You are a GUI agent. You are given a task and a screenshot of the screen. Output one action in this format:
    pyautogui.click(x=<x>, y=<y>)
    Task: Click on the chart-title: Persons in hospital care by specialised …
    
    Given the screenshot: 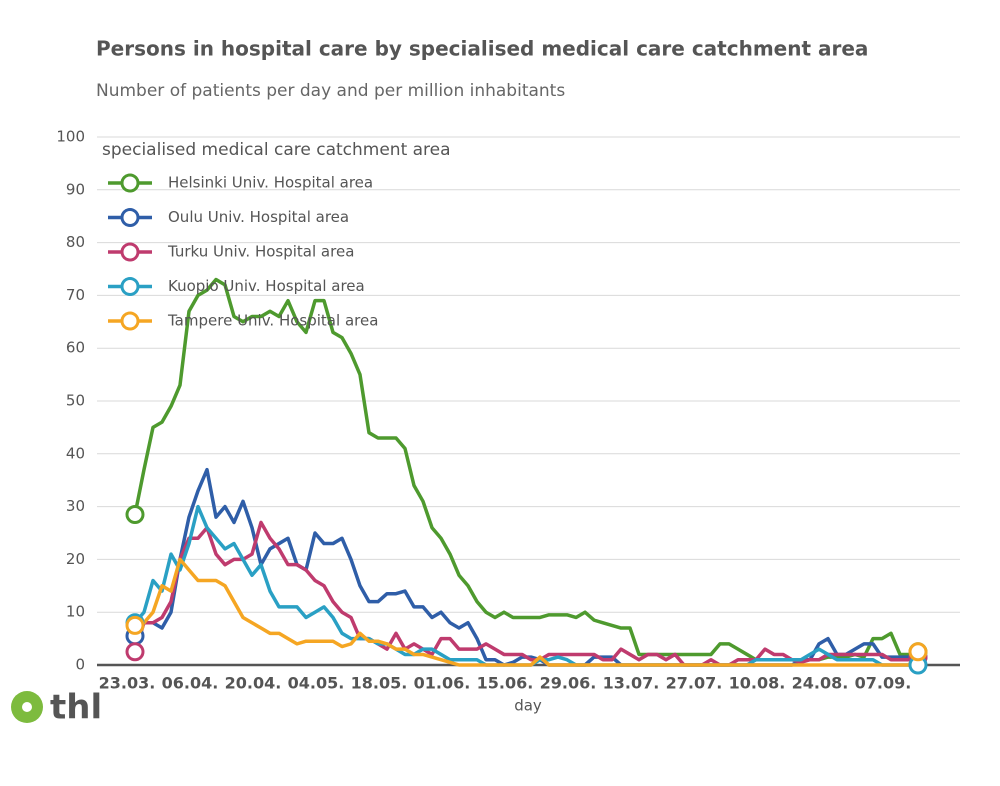 What is the action you would take?
    pyautogui.click(x=482, y=49)
    